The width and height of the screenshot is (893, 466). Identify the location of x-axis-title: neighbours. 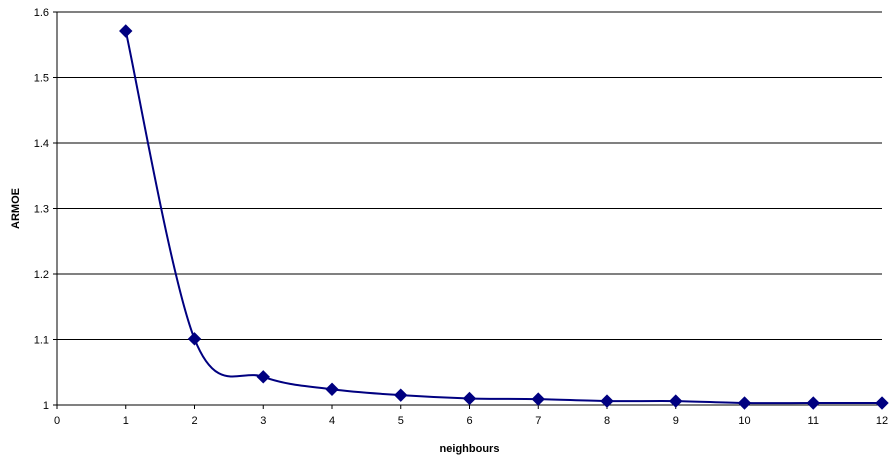
(470, 449).